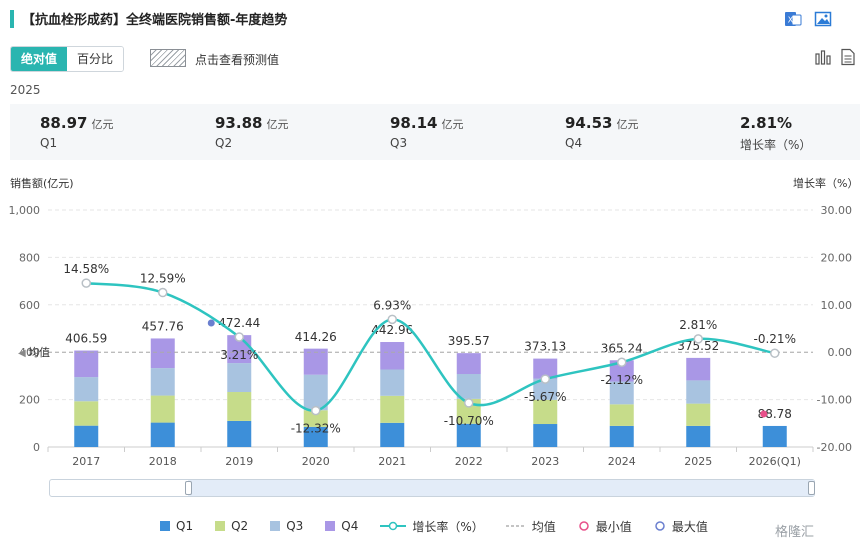  I want to click on svg-text: X, so click(791, 20).